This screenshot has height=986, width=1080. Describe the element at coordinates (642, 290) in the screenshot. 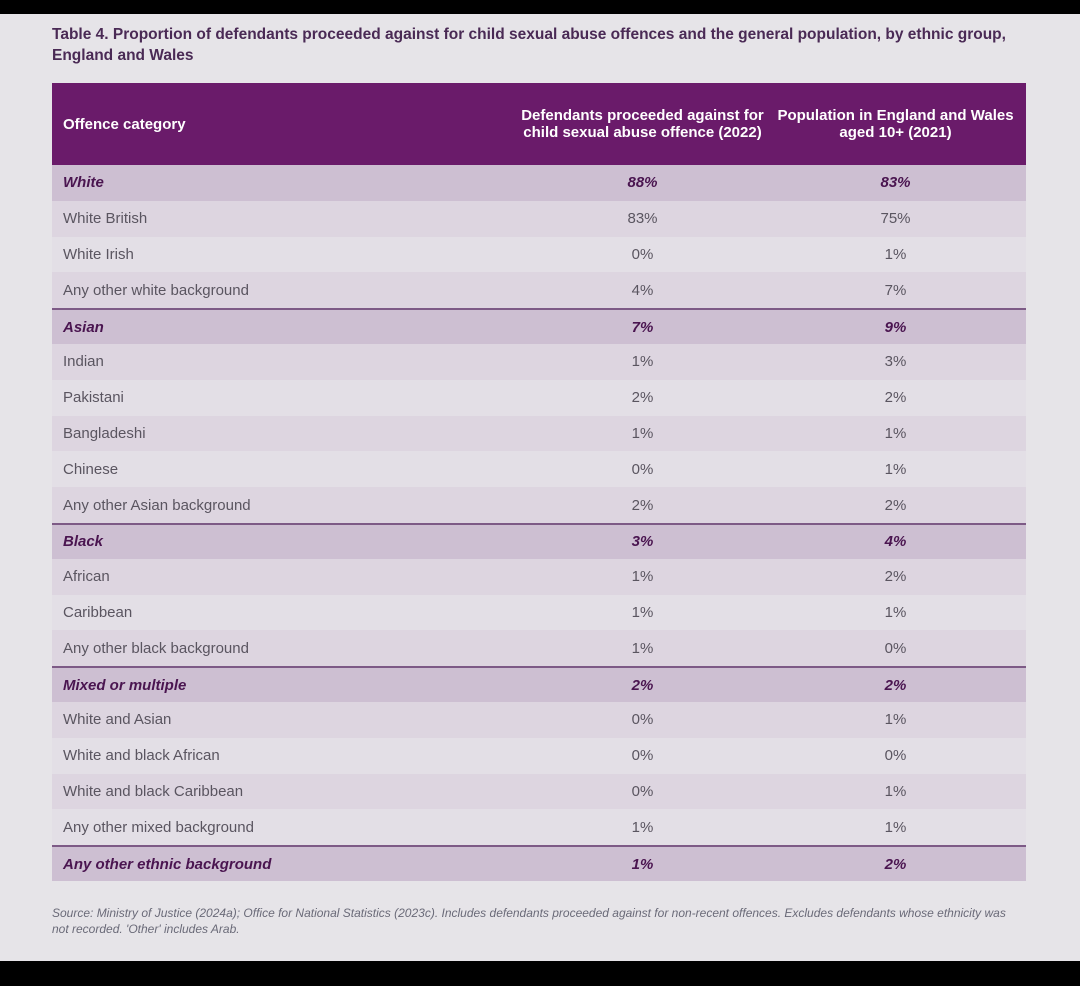

I see `defendants-cell: 4%` at that location.